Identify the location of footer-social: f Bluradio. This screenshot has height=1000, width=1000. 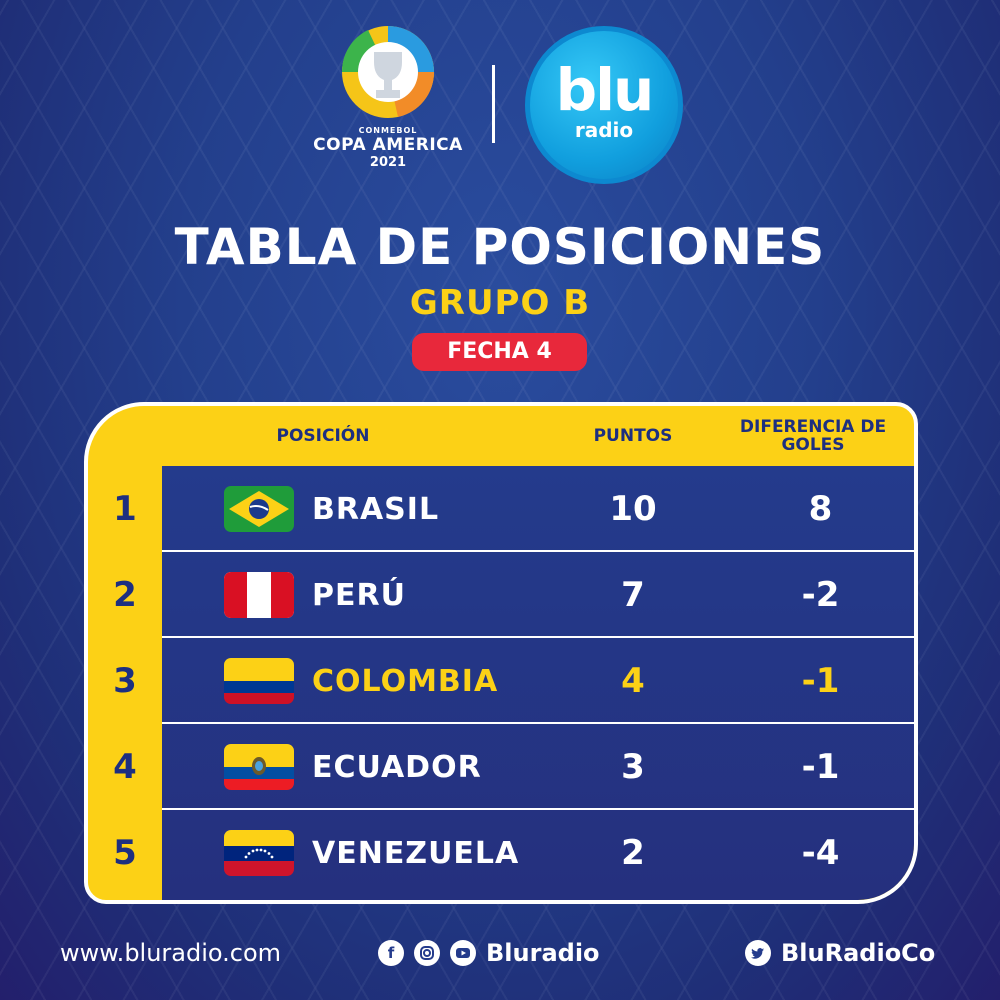
(489, 953).